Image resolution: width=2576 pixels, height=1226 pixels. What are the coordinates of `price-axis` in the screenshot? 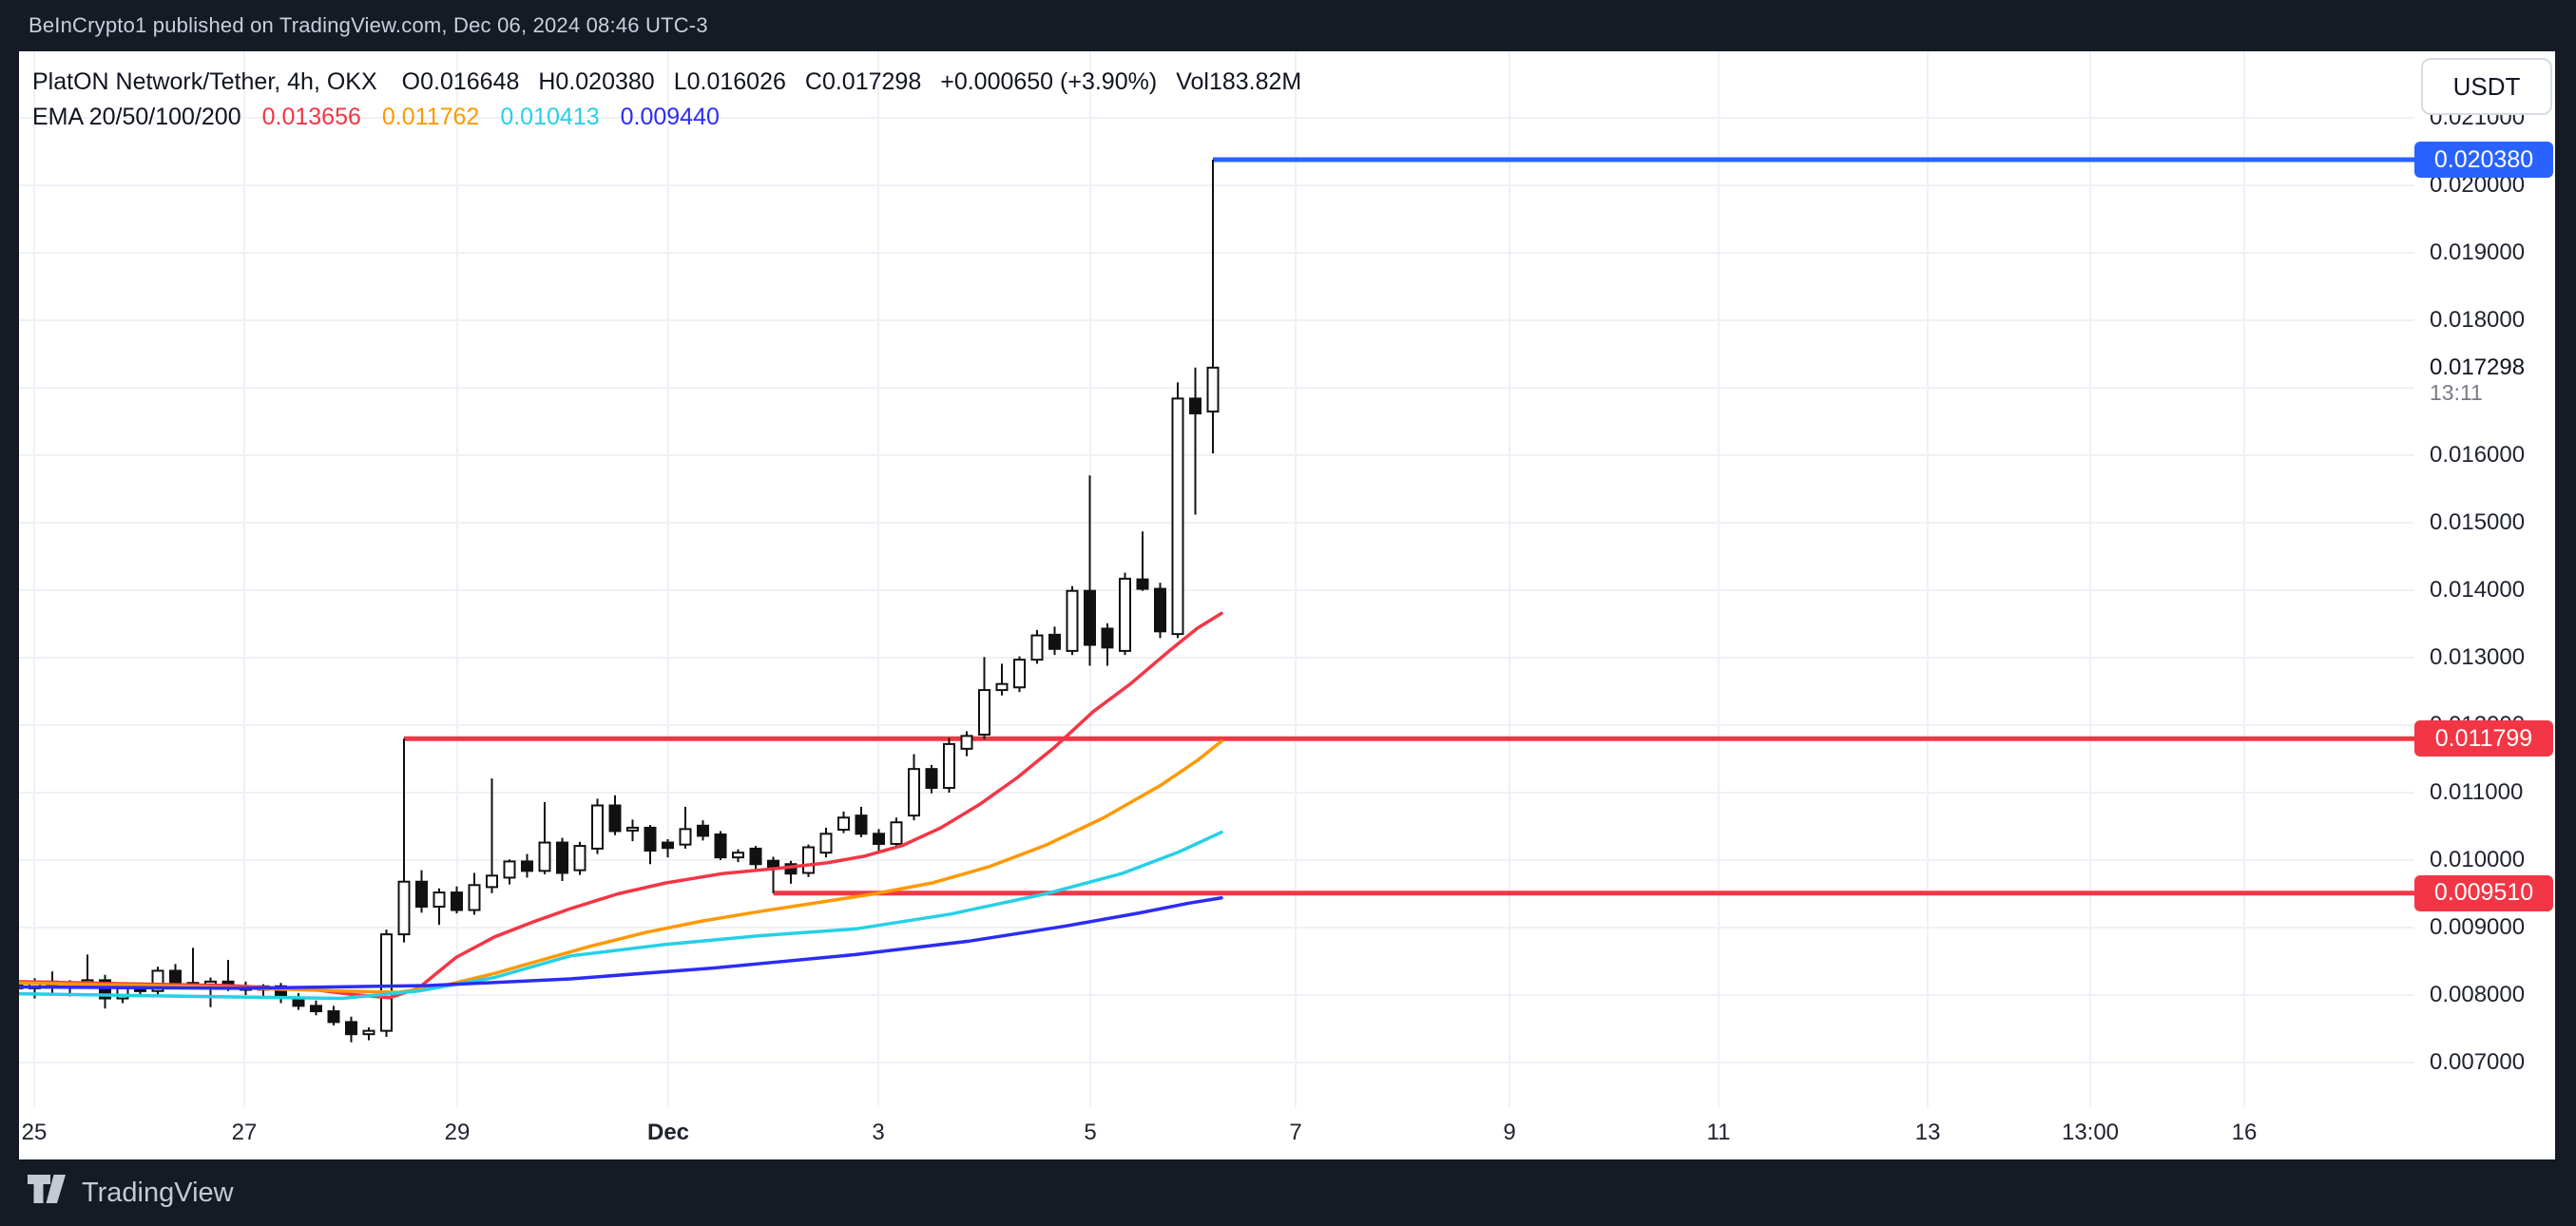 It's located at (2484, 579).